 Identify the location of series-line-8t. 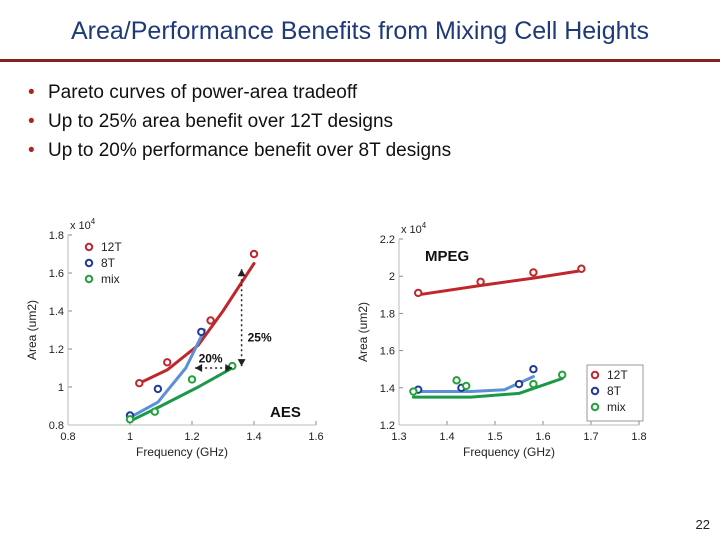
(167, 373).